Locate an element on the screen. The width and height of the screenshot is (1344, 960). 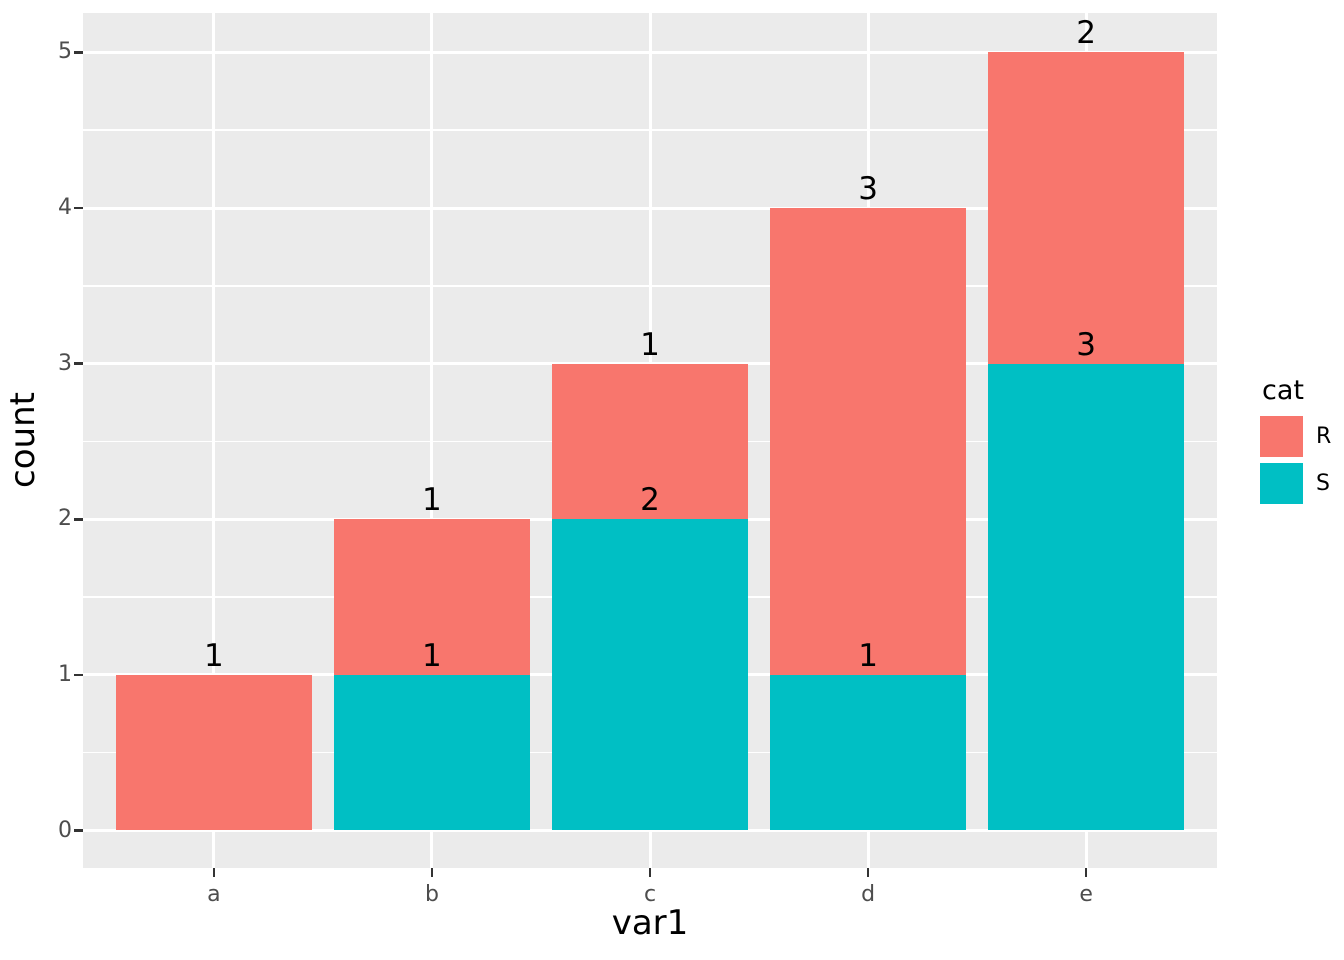
y-axis-tick-label: 1 is located at coordinates (65, 674).